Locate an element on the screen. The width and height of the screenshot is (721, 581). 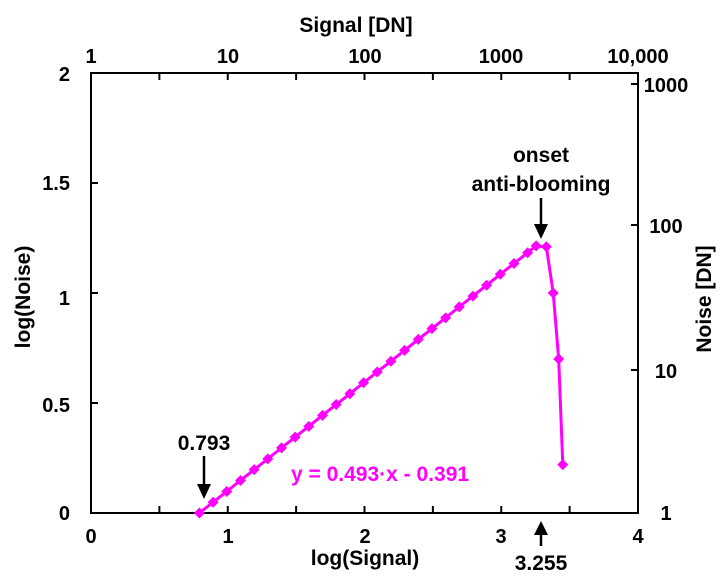
right-tick-label: 100 is located at coordinates (665, 227).